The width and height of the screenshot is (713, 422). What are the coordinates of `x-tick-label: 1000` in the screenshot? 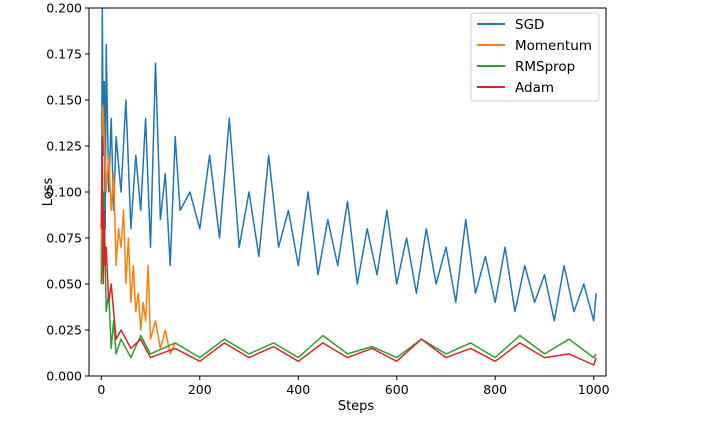 It's located at (594, 389).